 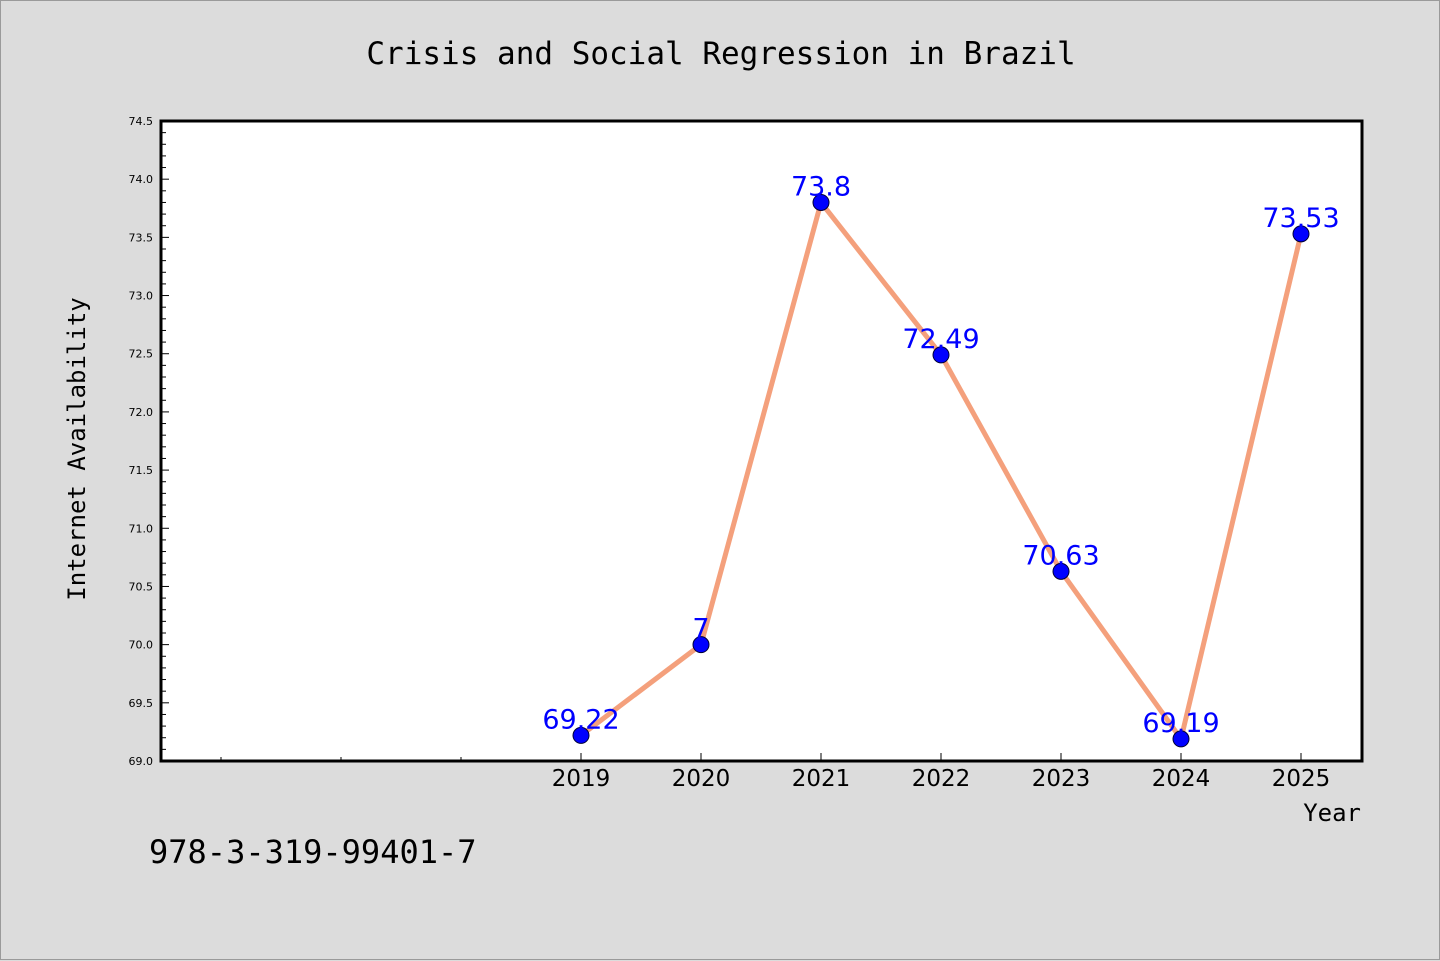 What do you see at coordinates (141, 121) in the screenshot?
I see `y-tick-label: 74.5` at bounding box center [141, 121].